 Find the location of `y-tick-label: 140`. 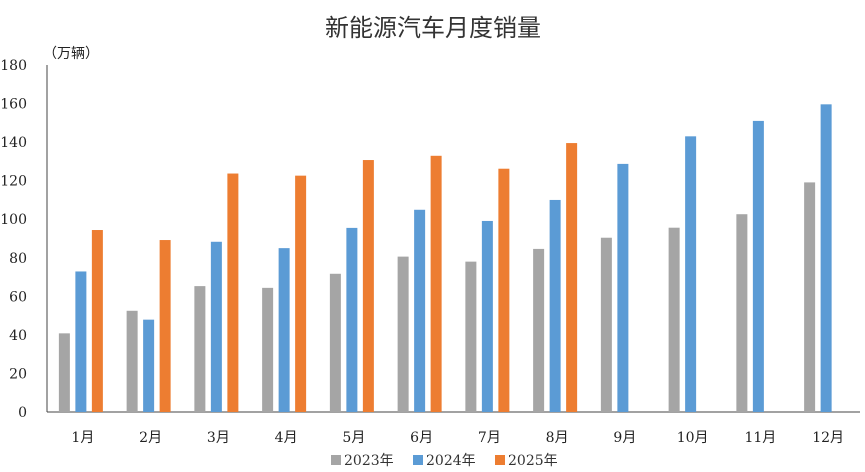

y-tick-label: 140 is located at coordinates (13, 143).